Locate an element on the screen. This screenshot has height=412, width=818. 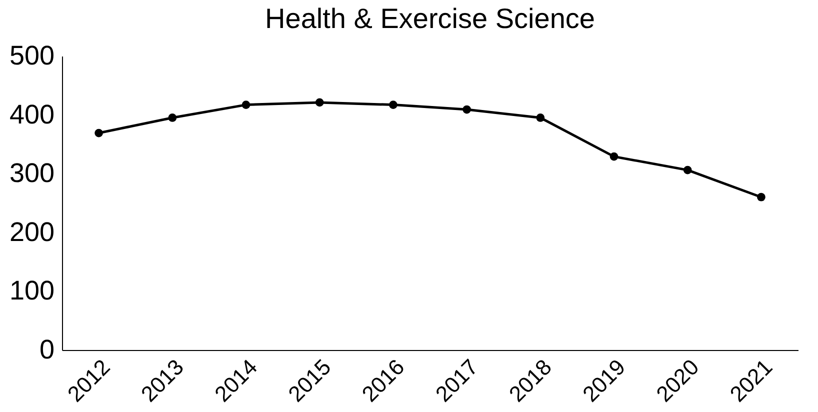
y-tick-label: 200 is located at coordinates (31, 231).